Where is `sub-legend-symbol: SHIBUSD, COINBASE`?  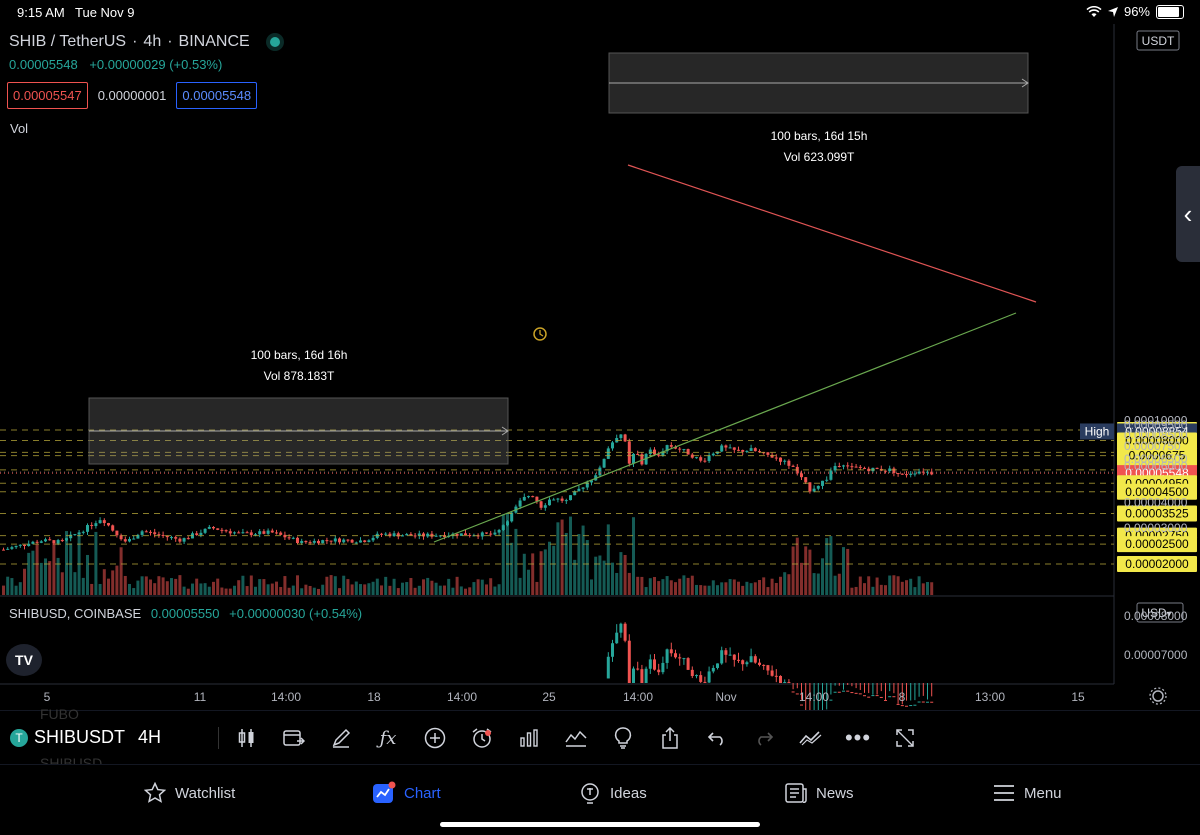 sub-legend-symbol: SHIBUSD, COINBASE is located at coordinates (75, 613).